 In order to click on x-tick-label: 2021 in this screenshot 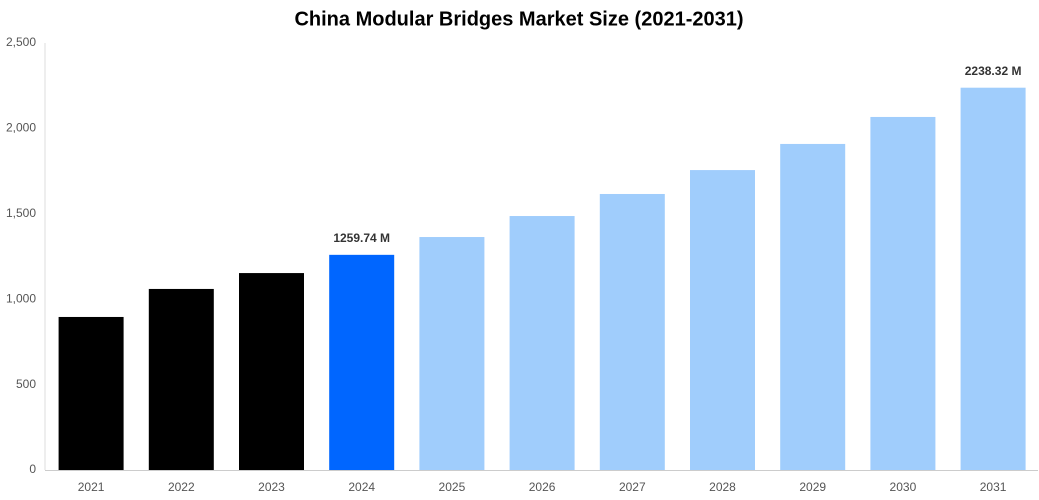, I will do `click(91, 487)`.